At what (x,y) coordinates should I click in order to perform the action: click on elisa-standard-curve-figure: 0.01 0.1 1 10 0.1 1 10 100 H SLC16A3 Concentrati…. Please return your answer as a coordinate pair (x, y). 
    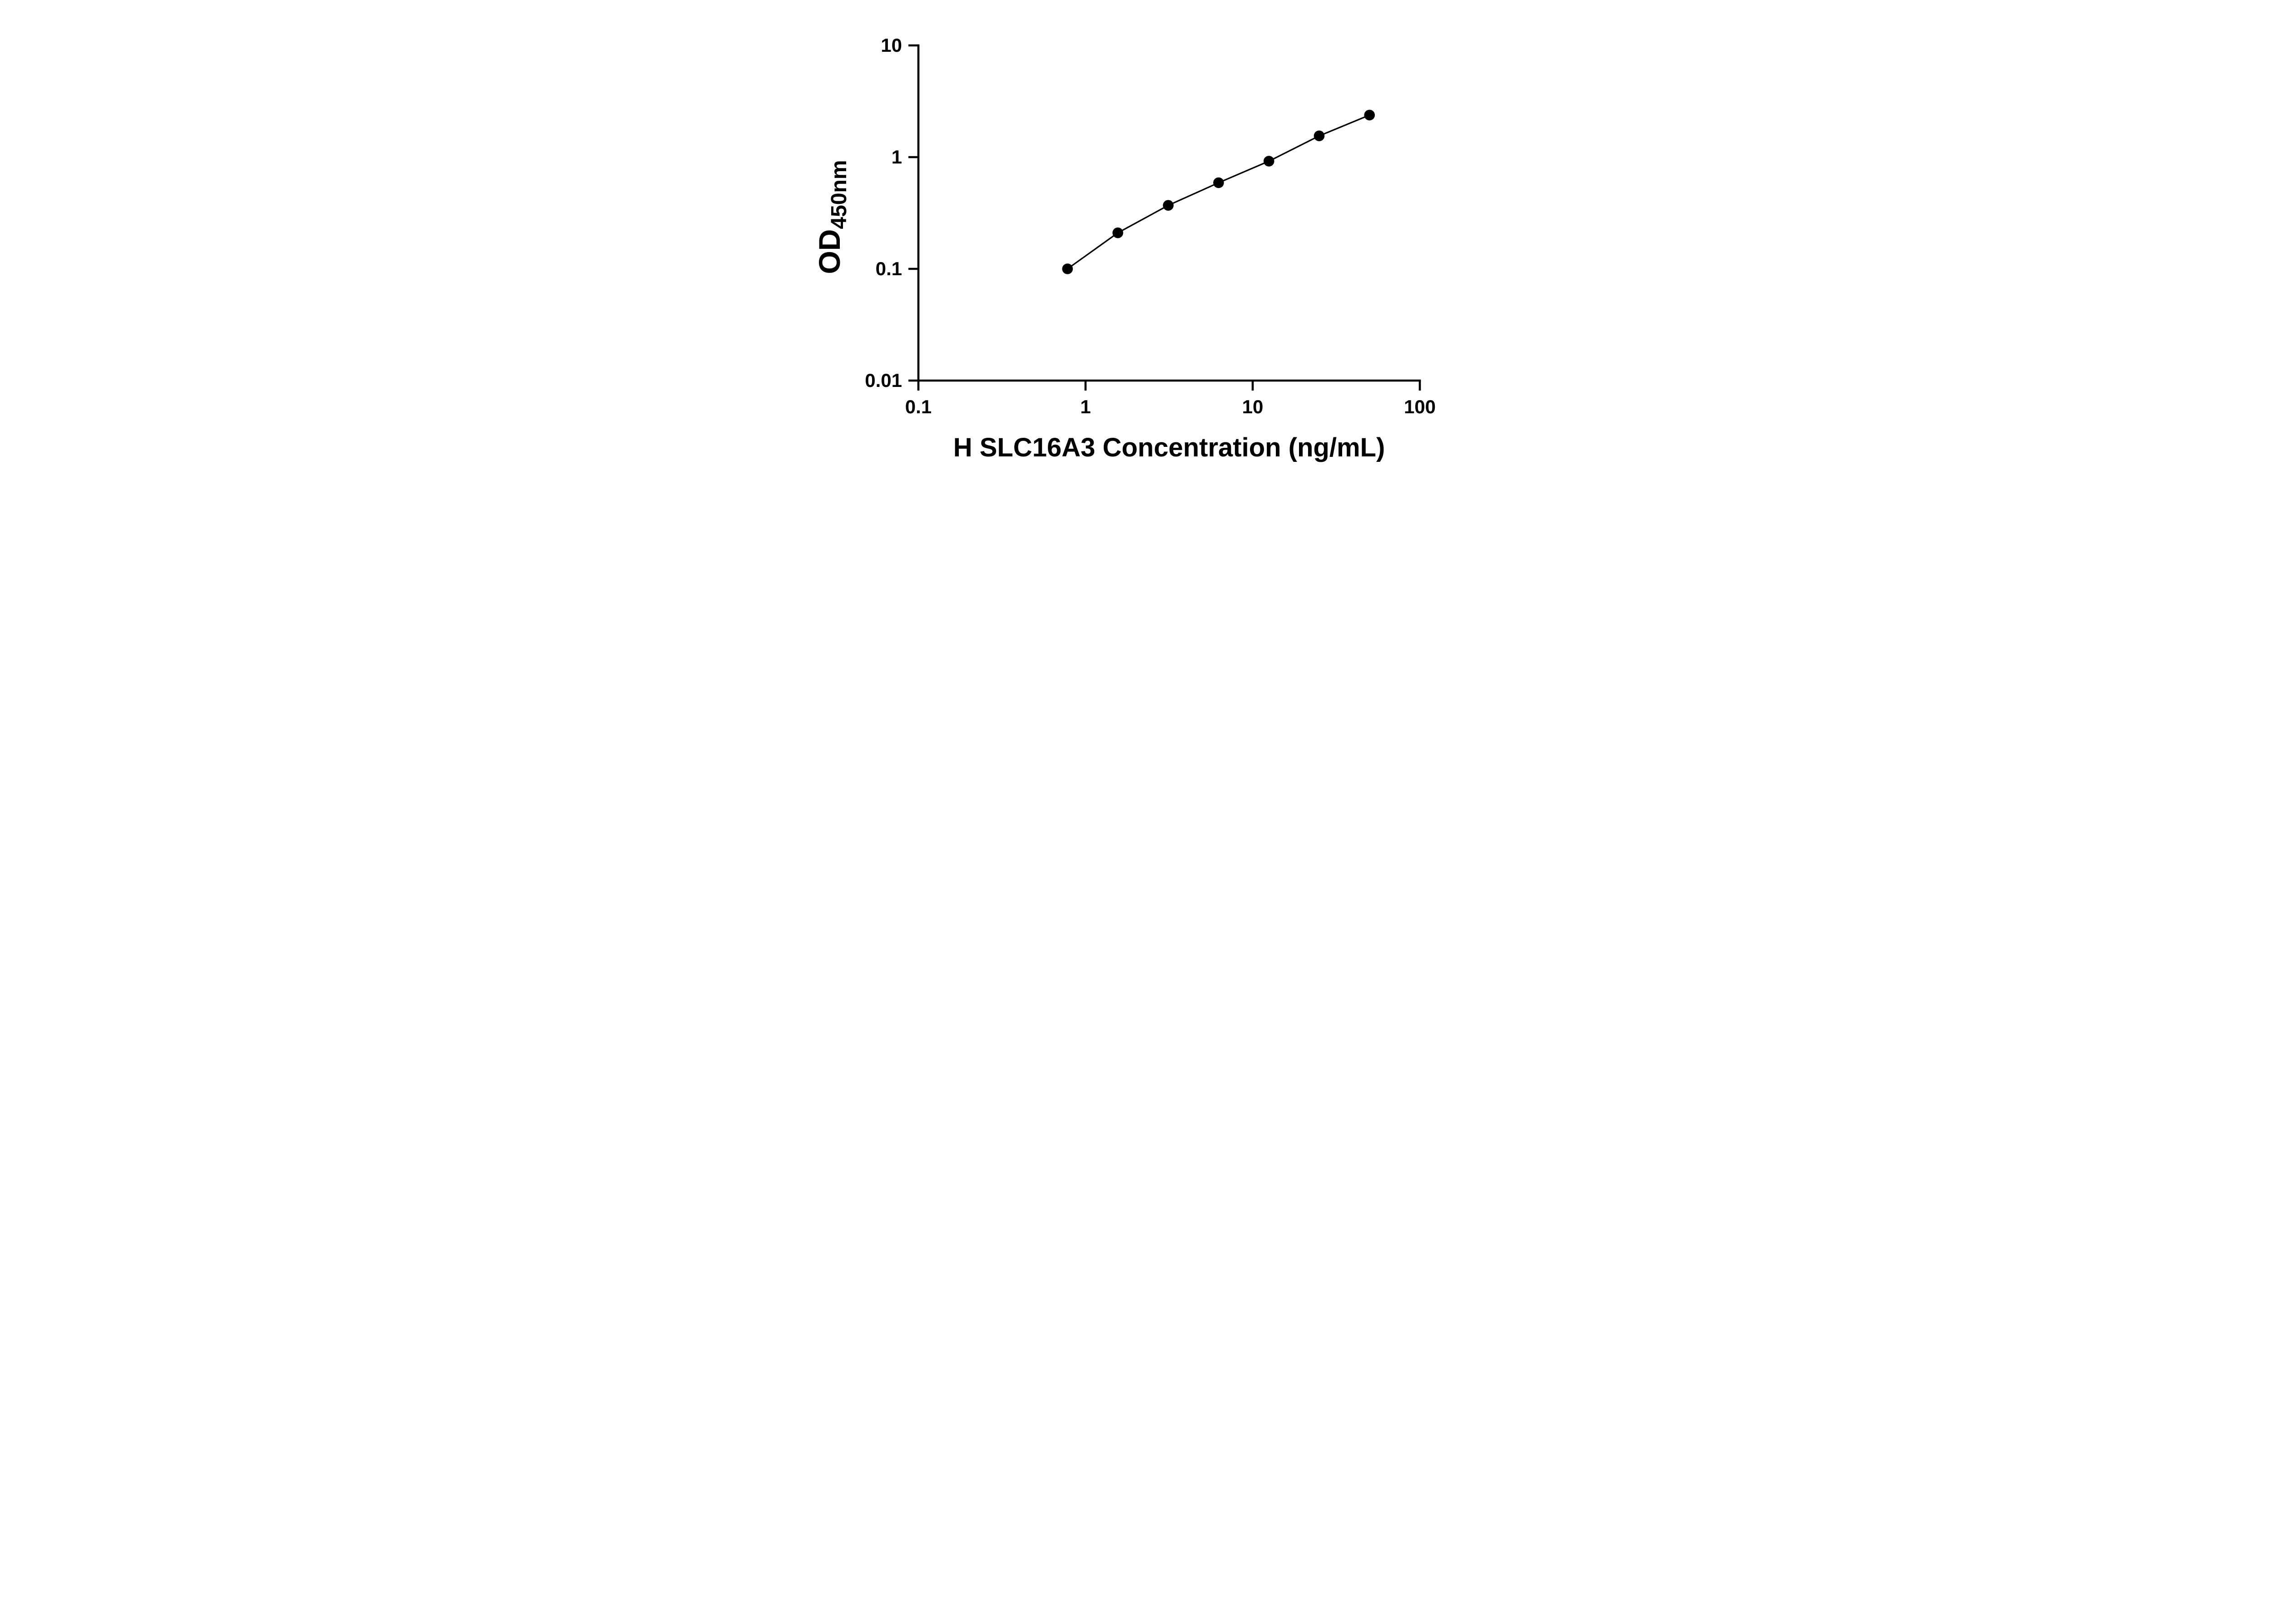
    Looking at the image, I should click on (1135, 243).